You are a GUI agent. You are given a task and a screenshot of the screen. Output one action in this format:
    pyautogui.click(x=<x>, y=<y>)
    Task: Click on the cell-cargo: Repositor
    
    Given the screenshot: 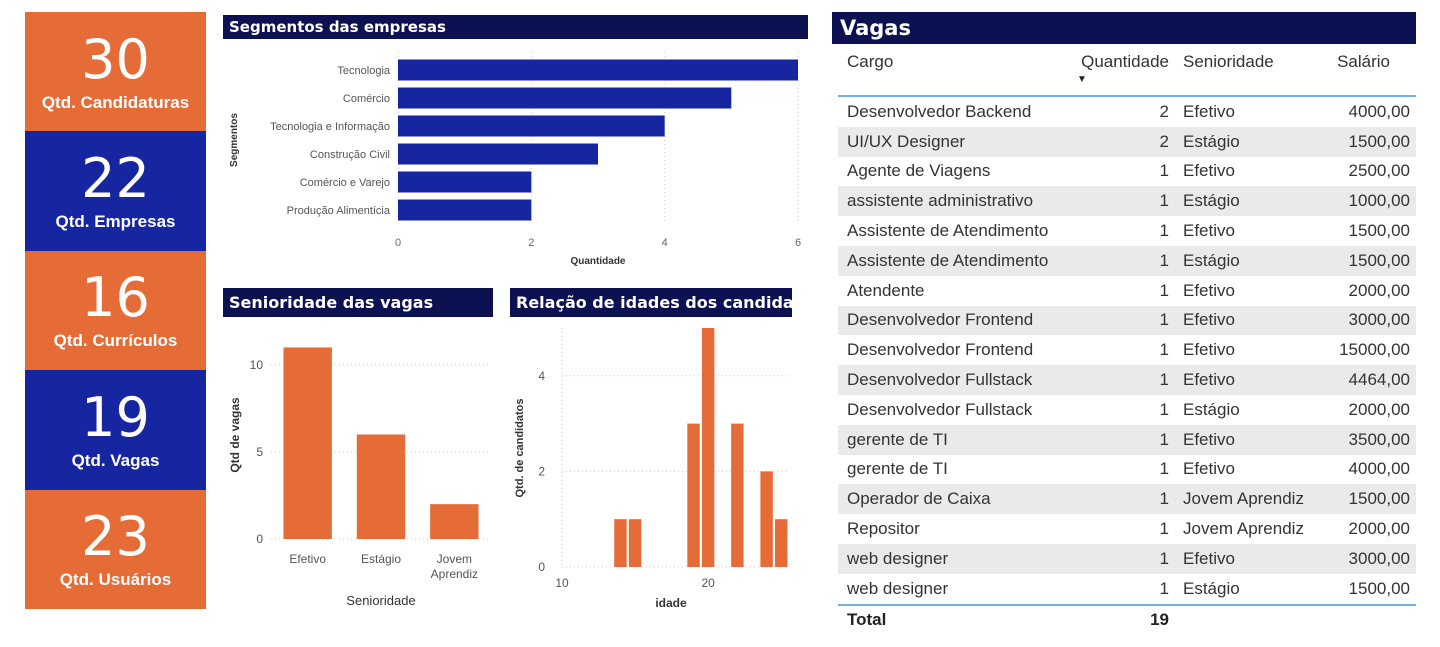 What is the action you would take?
    pyautogui.click(x=883, y=529)
    